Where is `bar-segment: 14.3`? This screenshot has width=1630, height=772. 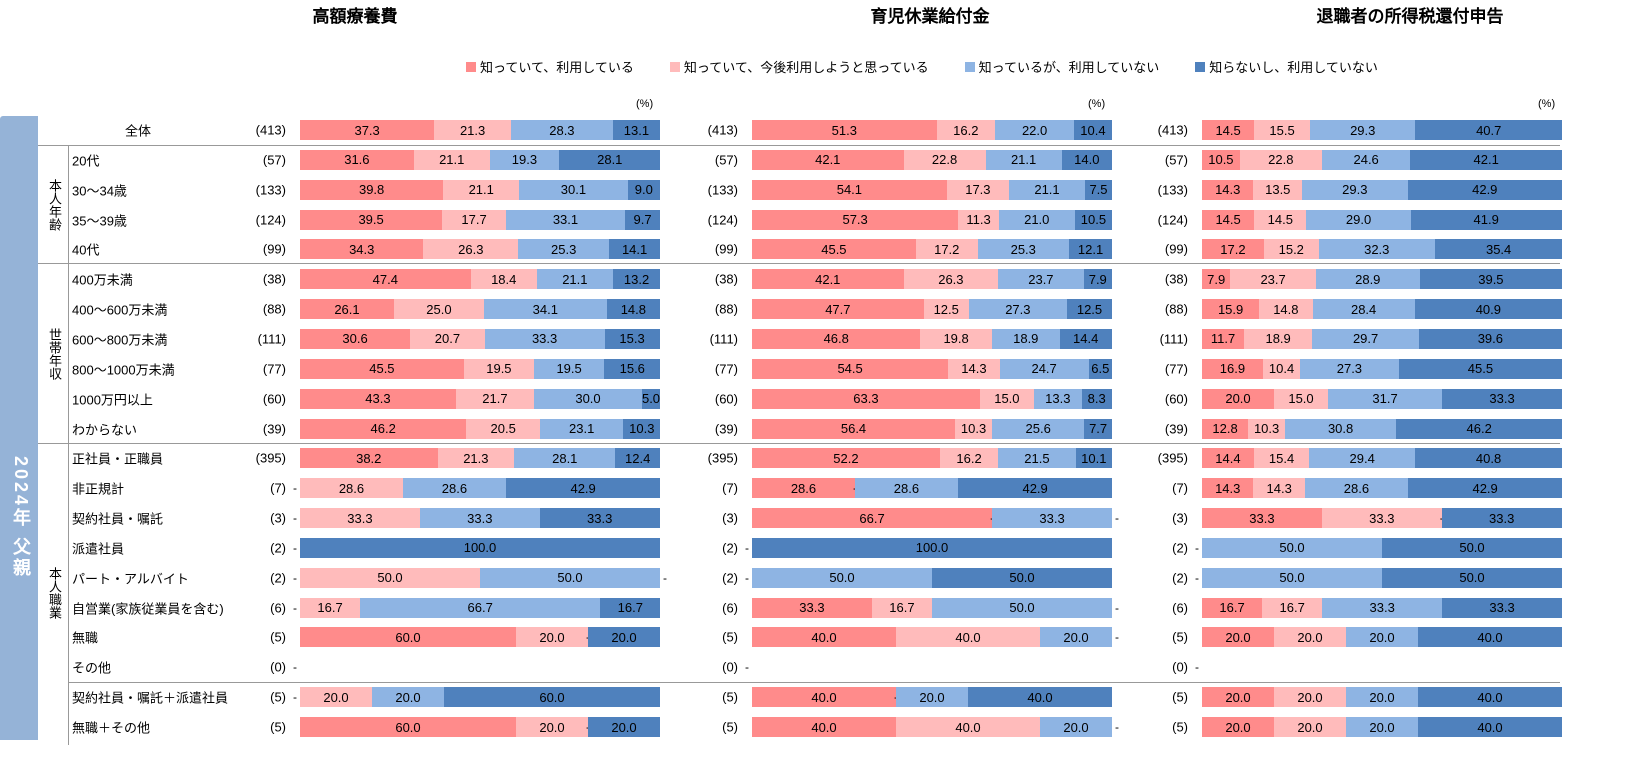
bar-segment: 14.3 is located at coordinates (974, 368).